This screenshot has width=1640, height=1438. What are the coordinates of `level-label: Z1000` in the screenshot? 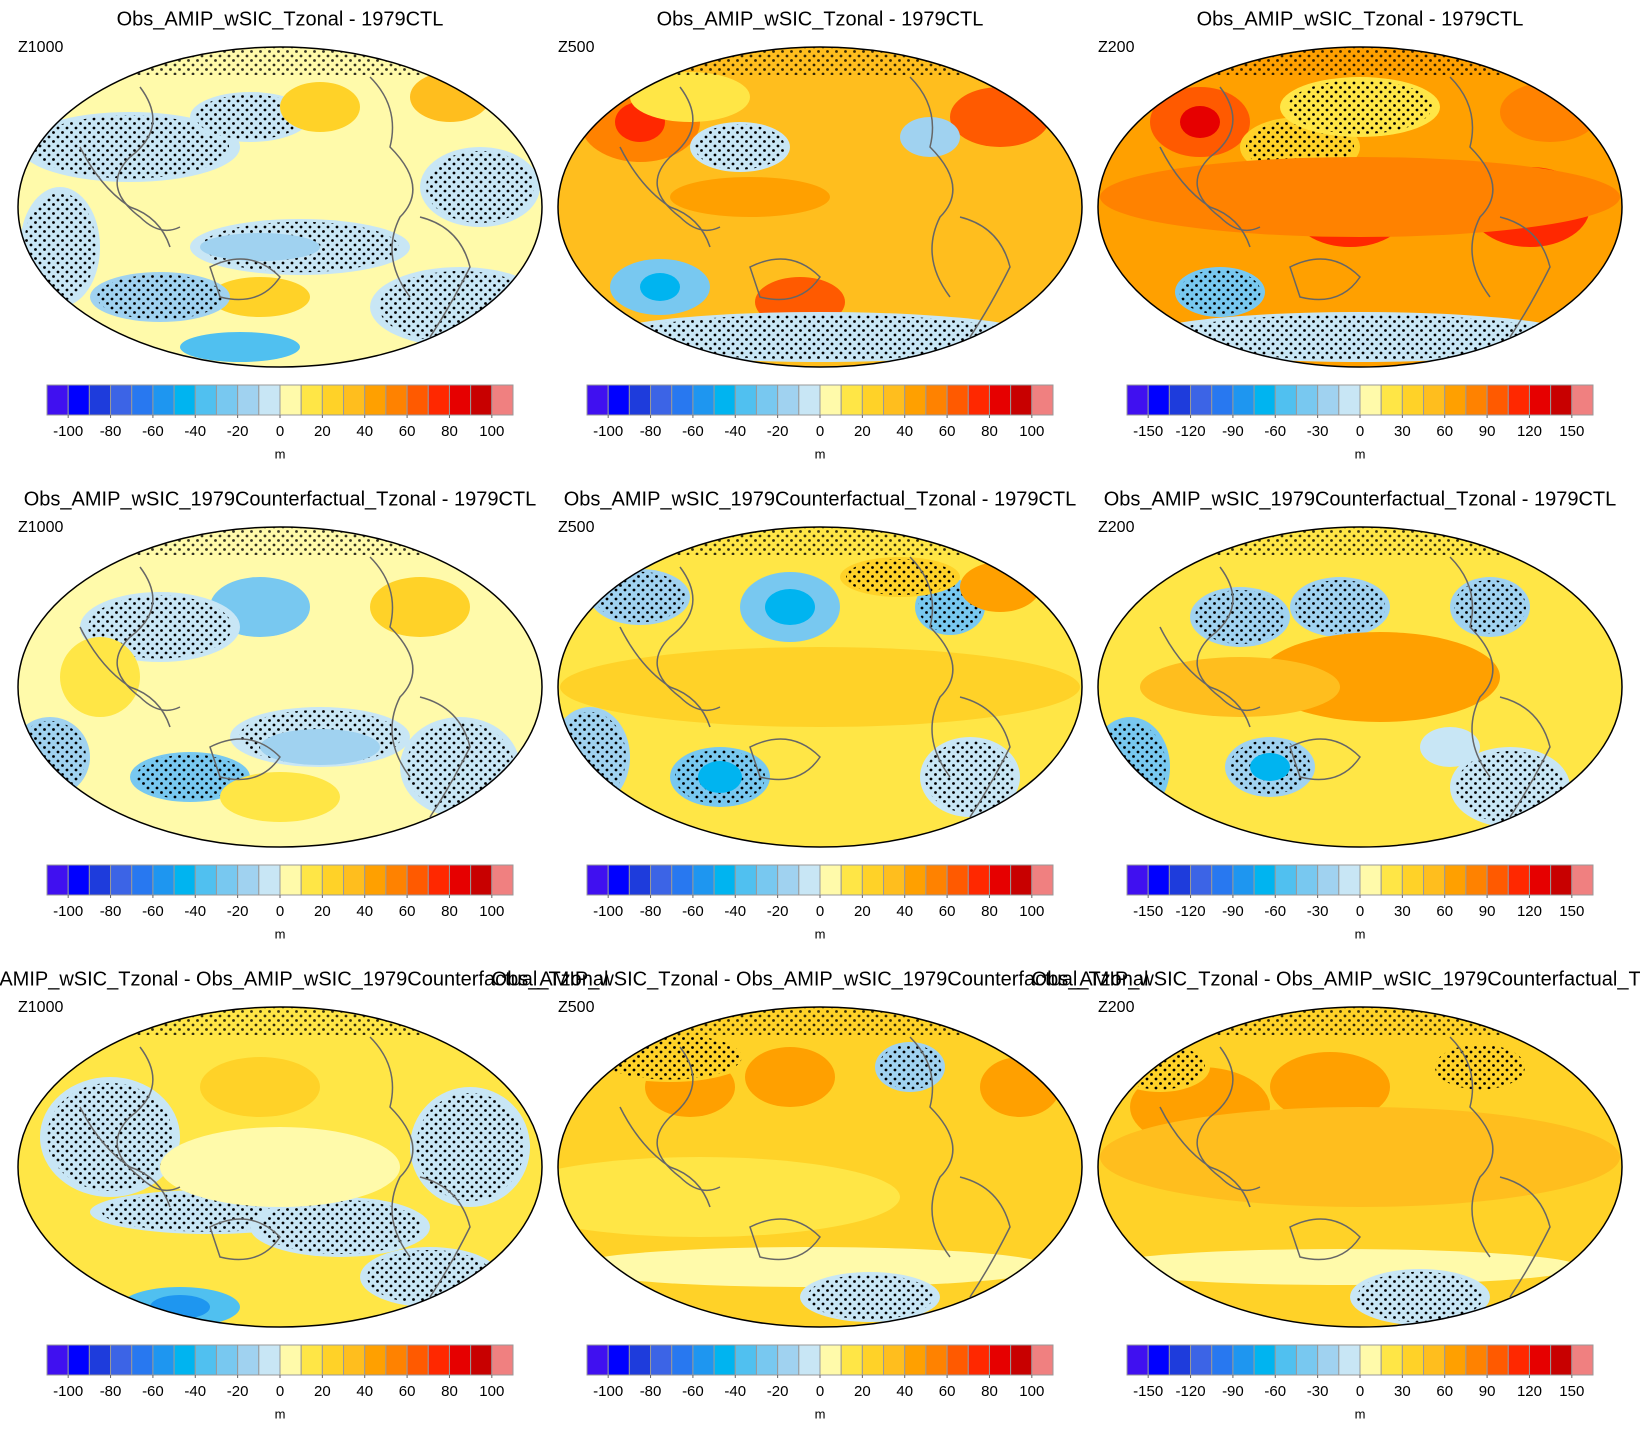 It's located at (40, 1007).